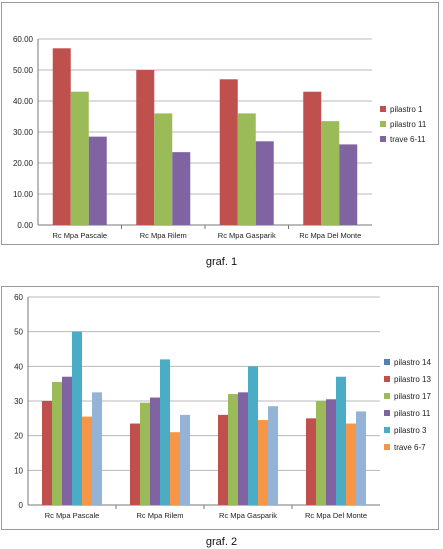 This screenshot has width=443, height=549. I want to click on chart-2-caption: graf. 2, so click(221, 542).